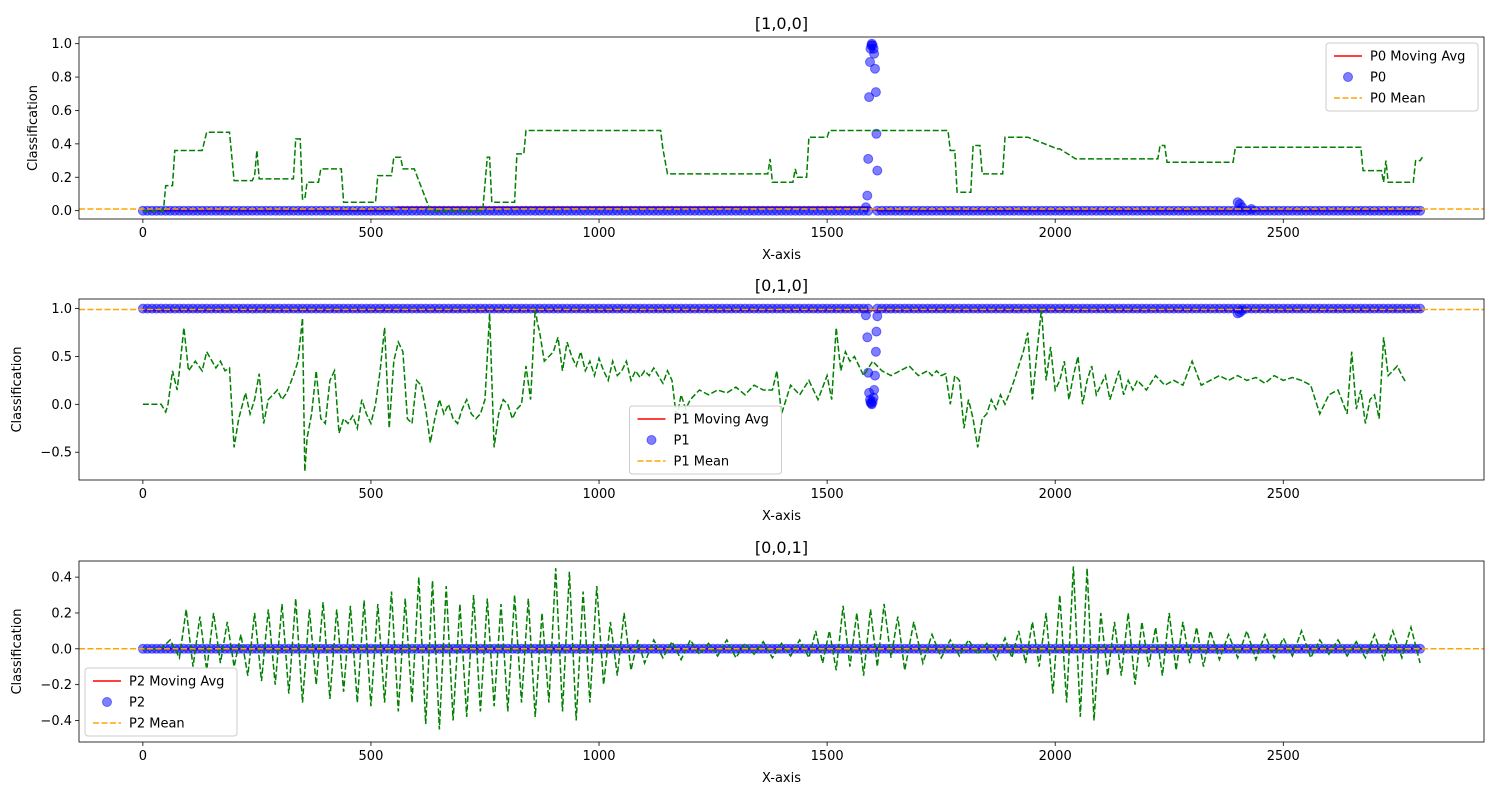 The image size is (1500, 800). I want to click on chart-title: [0,0,1], so click(781, 547).